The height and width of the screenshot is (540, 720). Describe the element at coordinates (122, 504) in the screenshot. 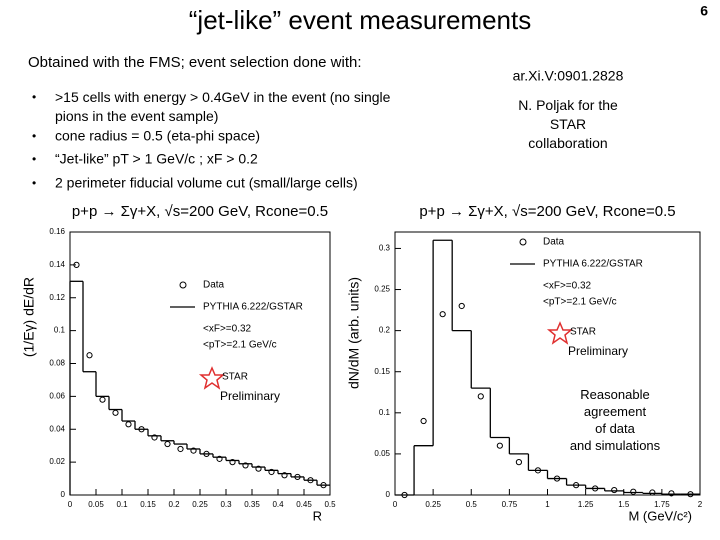

I see `x-tick-label: 0.1` at that location.